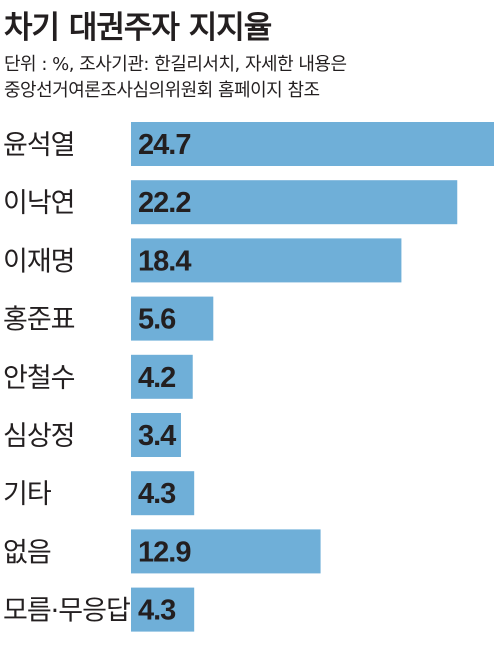  I want to click on value-label-6: 4.3, so click(157, 494).